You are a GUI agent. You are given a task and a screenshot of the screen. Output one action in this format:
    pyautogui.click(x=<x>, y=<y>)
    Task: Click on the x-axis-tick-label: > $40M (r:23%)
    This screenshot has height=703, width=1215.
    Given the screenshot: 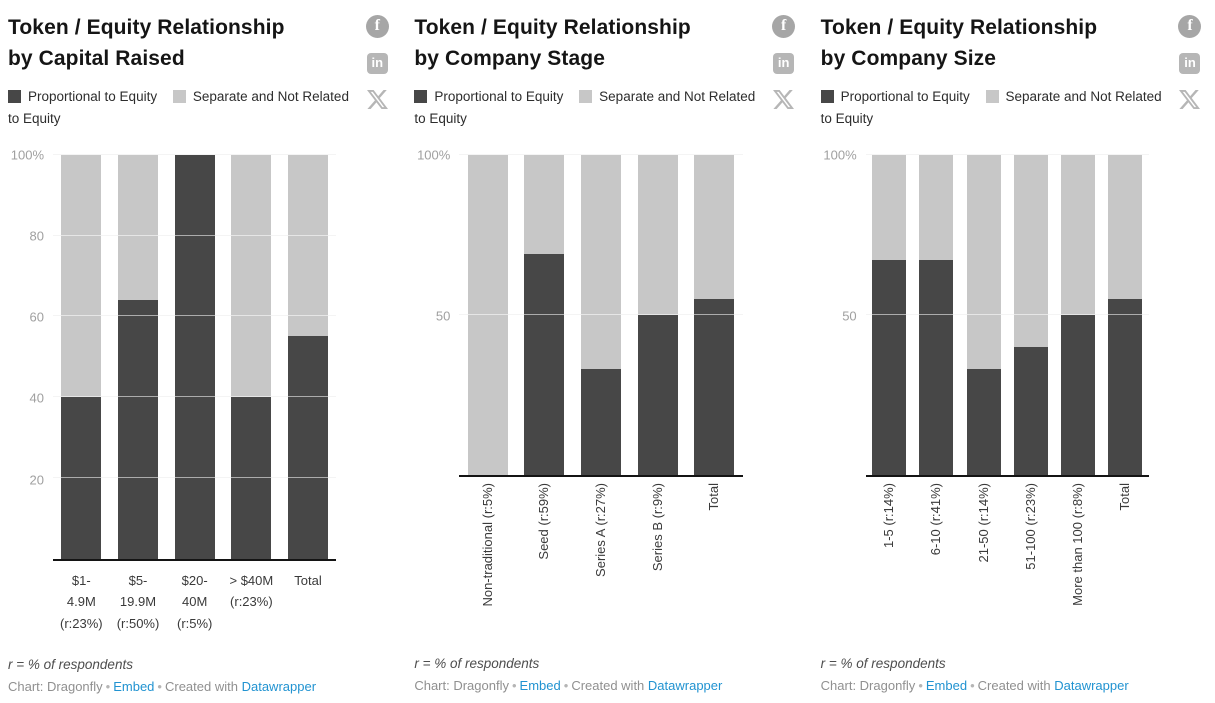 What is the action you would take?
    pyautogui.click(x=251, y=591)
    